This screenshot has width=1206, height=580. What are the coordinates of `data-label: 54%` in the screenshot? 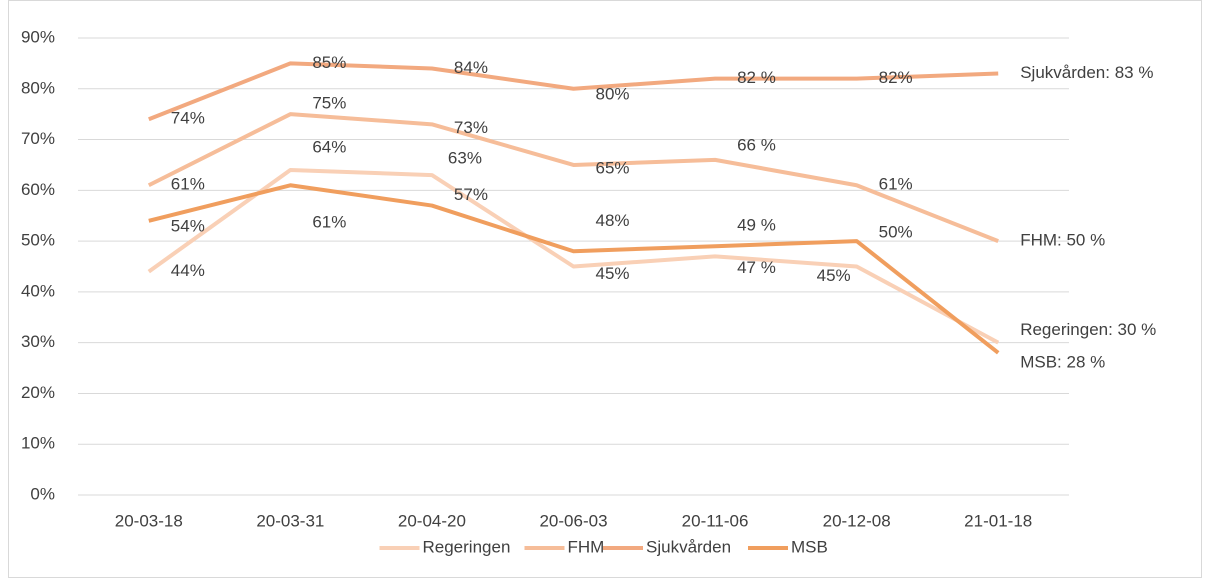 It's located at (188, 225).